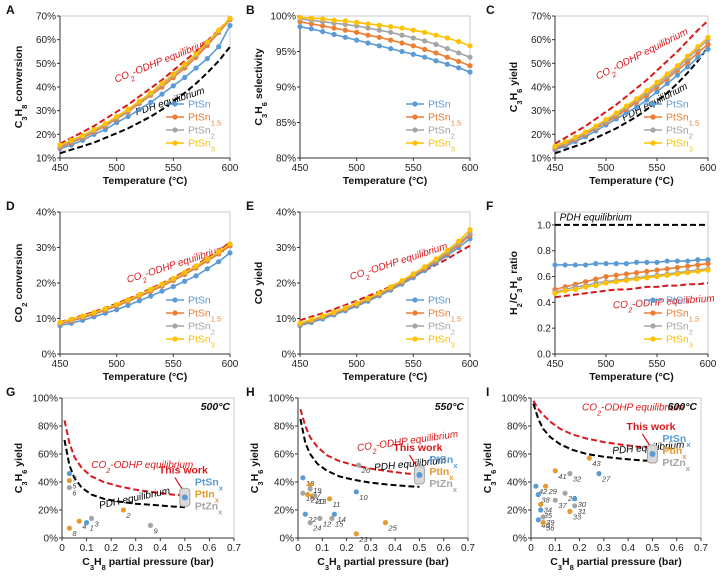 Image resolution: width=726 pixels, height=578 pixels. What do you see at coordinates (664, 304) in the screenshot?
I see `odhp-annotation: CO2-ODHP equilibrium` at bounding box center [664, 304].